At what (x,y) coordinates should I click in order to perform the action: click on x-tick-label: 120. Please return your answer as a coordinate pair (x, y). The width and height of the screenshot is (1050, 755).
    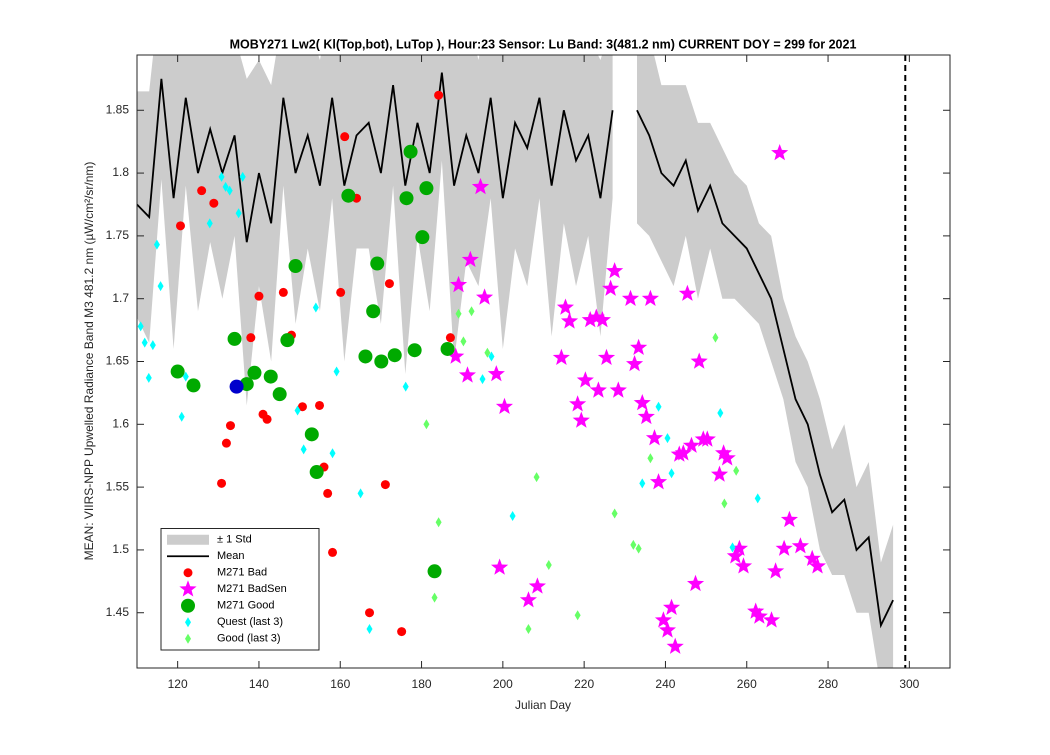
    Looking at the image, I should click on (178, 684).